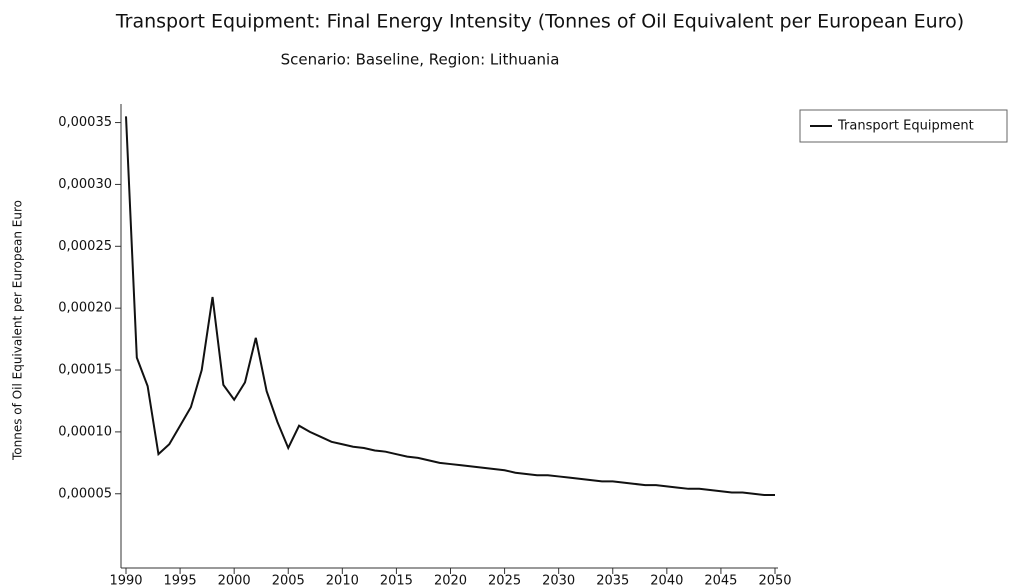  Describe the element at coordinates (558, 581) in the screenshot. I see `x-tick-label: 2030` at that location.